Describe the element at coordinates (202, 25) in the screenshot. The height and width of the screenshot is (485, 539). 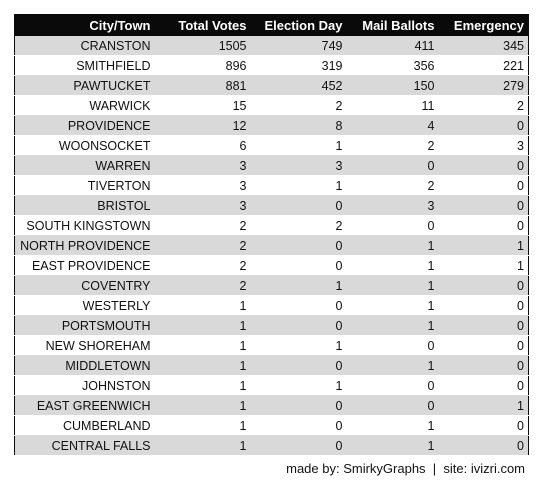
I see `column-header-total-votes: Total Votes` at that location.